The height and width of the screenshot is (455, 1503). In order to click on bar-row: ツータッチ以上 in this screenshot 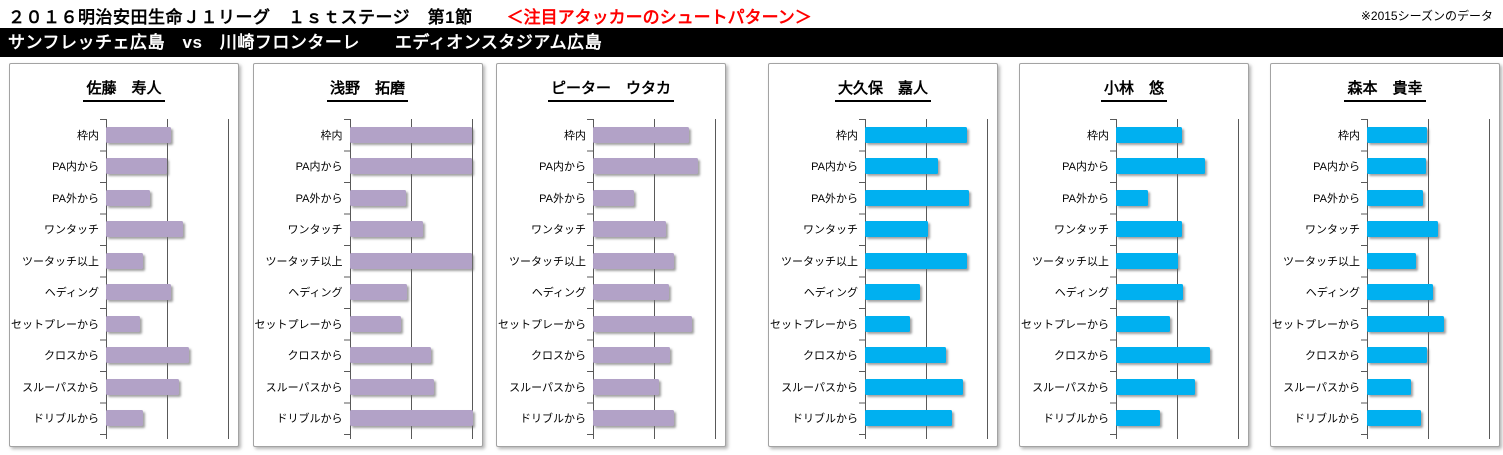, I will do `click(1385, 261)`.